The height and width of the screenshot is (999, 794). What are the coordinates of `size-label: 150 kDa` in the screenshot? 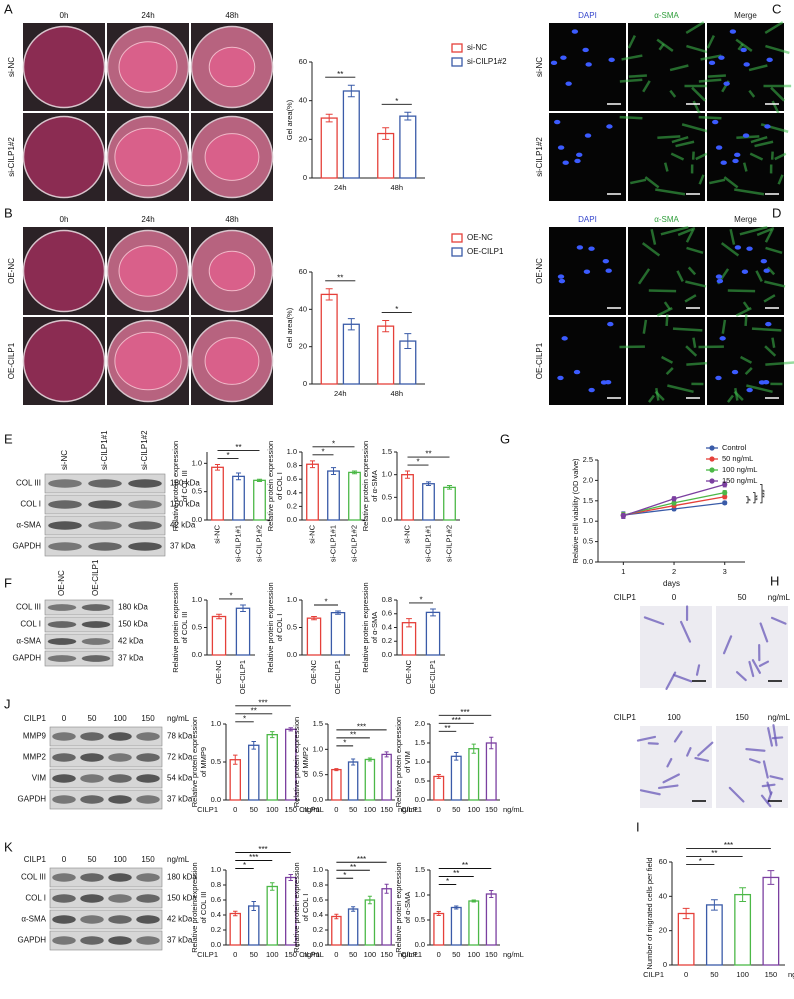 It's located at (133, 624).